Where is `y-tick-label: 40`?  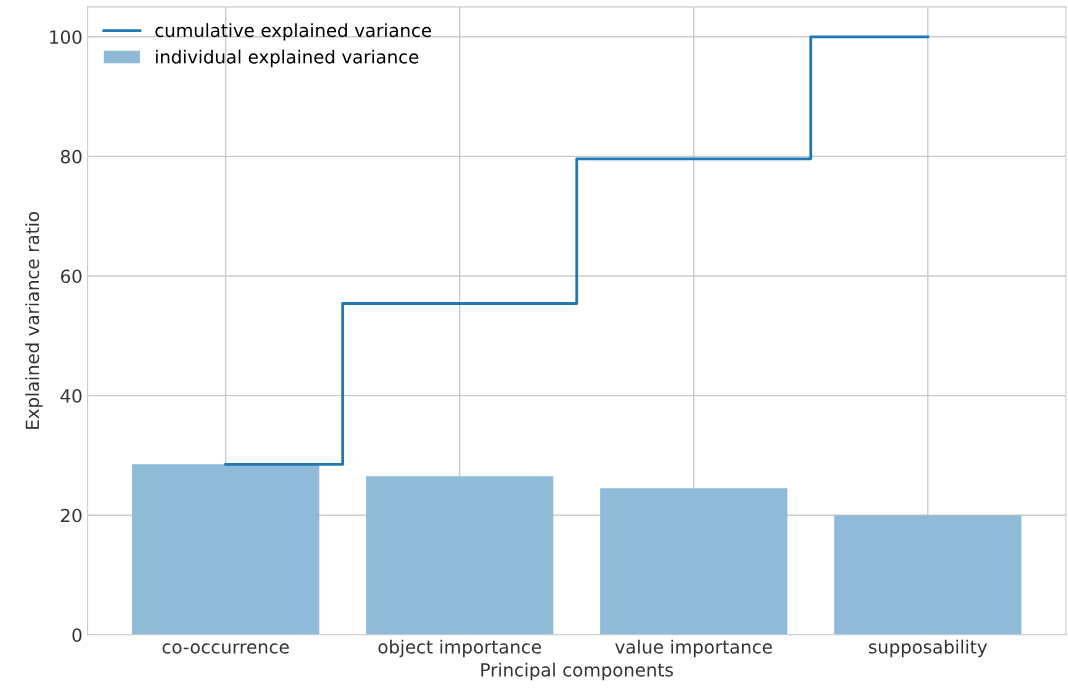 y-tick-label: 40 is located at coordinates (71, 396).